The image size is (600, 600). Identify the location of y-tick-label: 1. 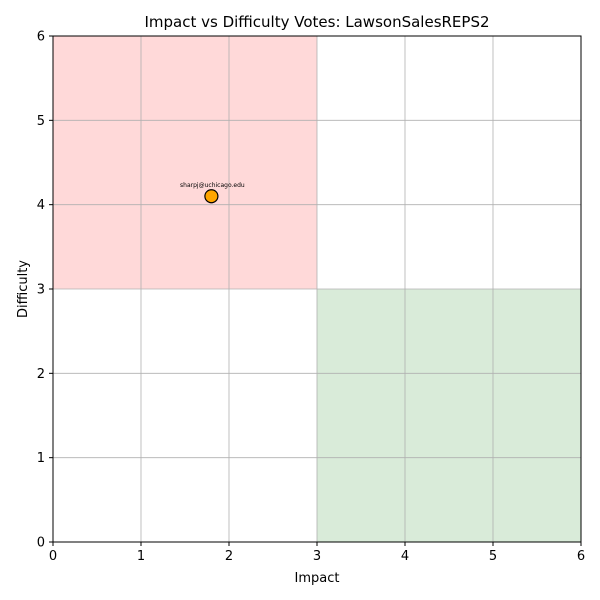
(41, 458).